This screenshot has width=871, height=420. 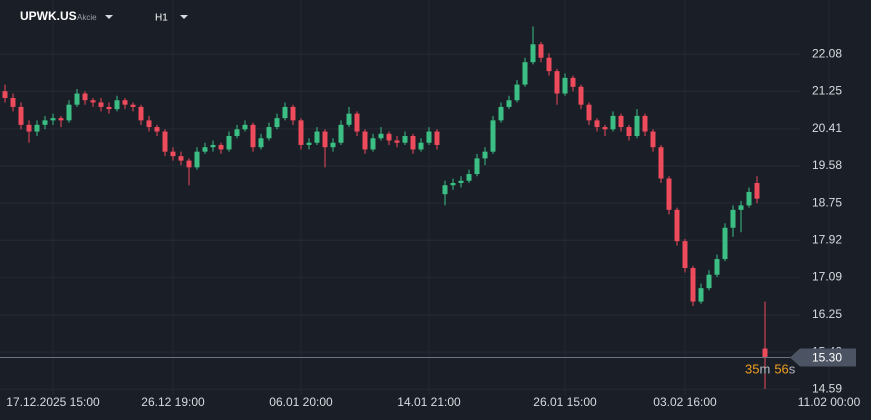 What do you see at coordinates (770, 369) in the screenshot?
I see `countdown: 35m 56s` at bounding box center [770, 369].